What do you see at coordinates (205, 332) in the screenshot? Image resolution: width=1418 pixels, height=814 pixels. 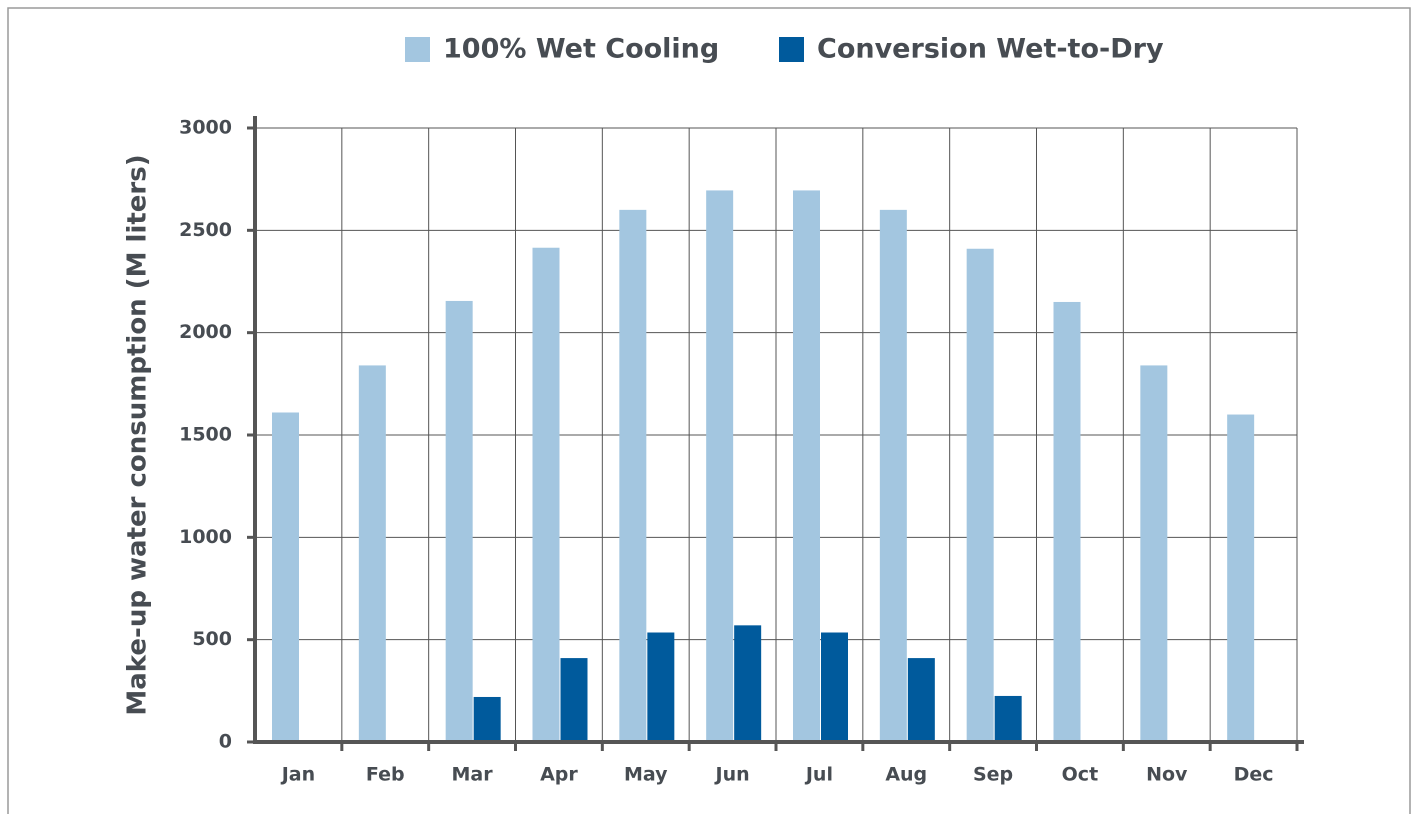 I see `y-tick-label: 2000` at bounding box center [205, 332].